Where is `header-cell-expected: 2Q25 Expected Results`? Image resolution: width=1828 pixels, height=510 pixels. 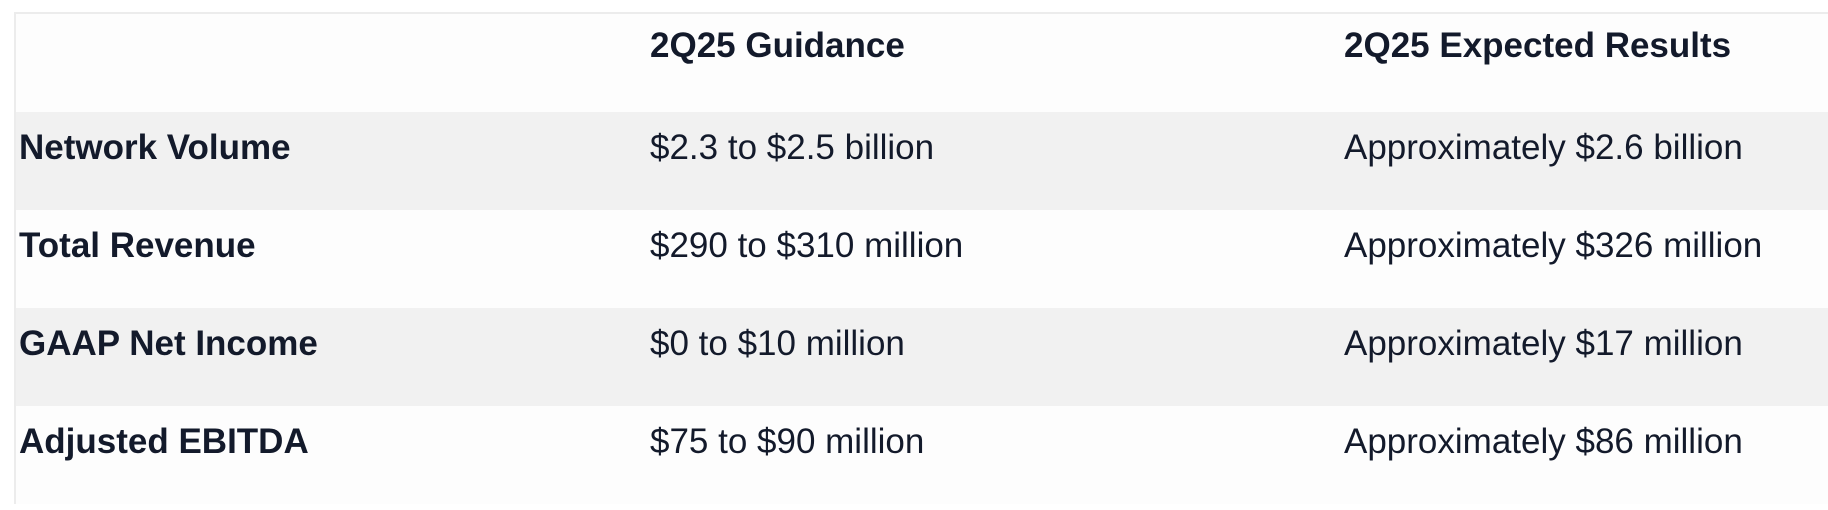
header-cell-expected: 2Q25 Expected Results is located at coordinates (1538, 45).